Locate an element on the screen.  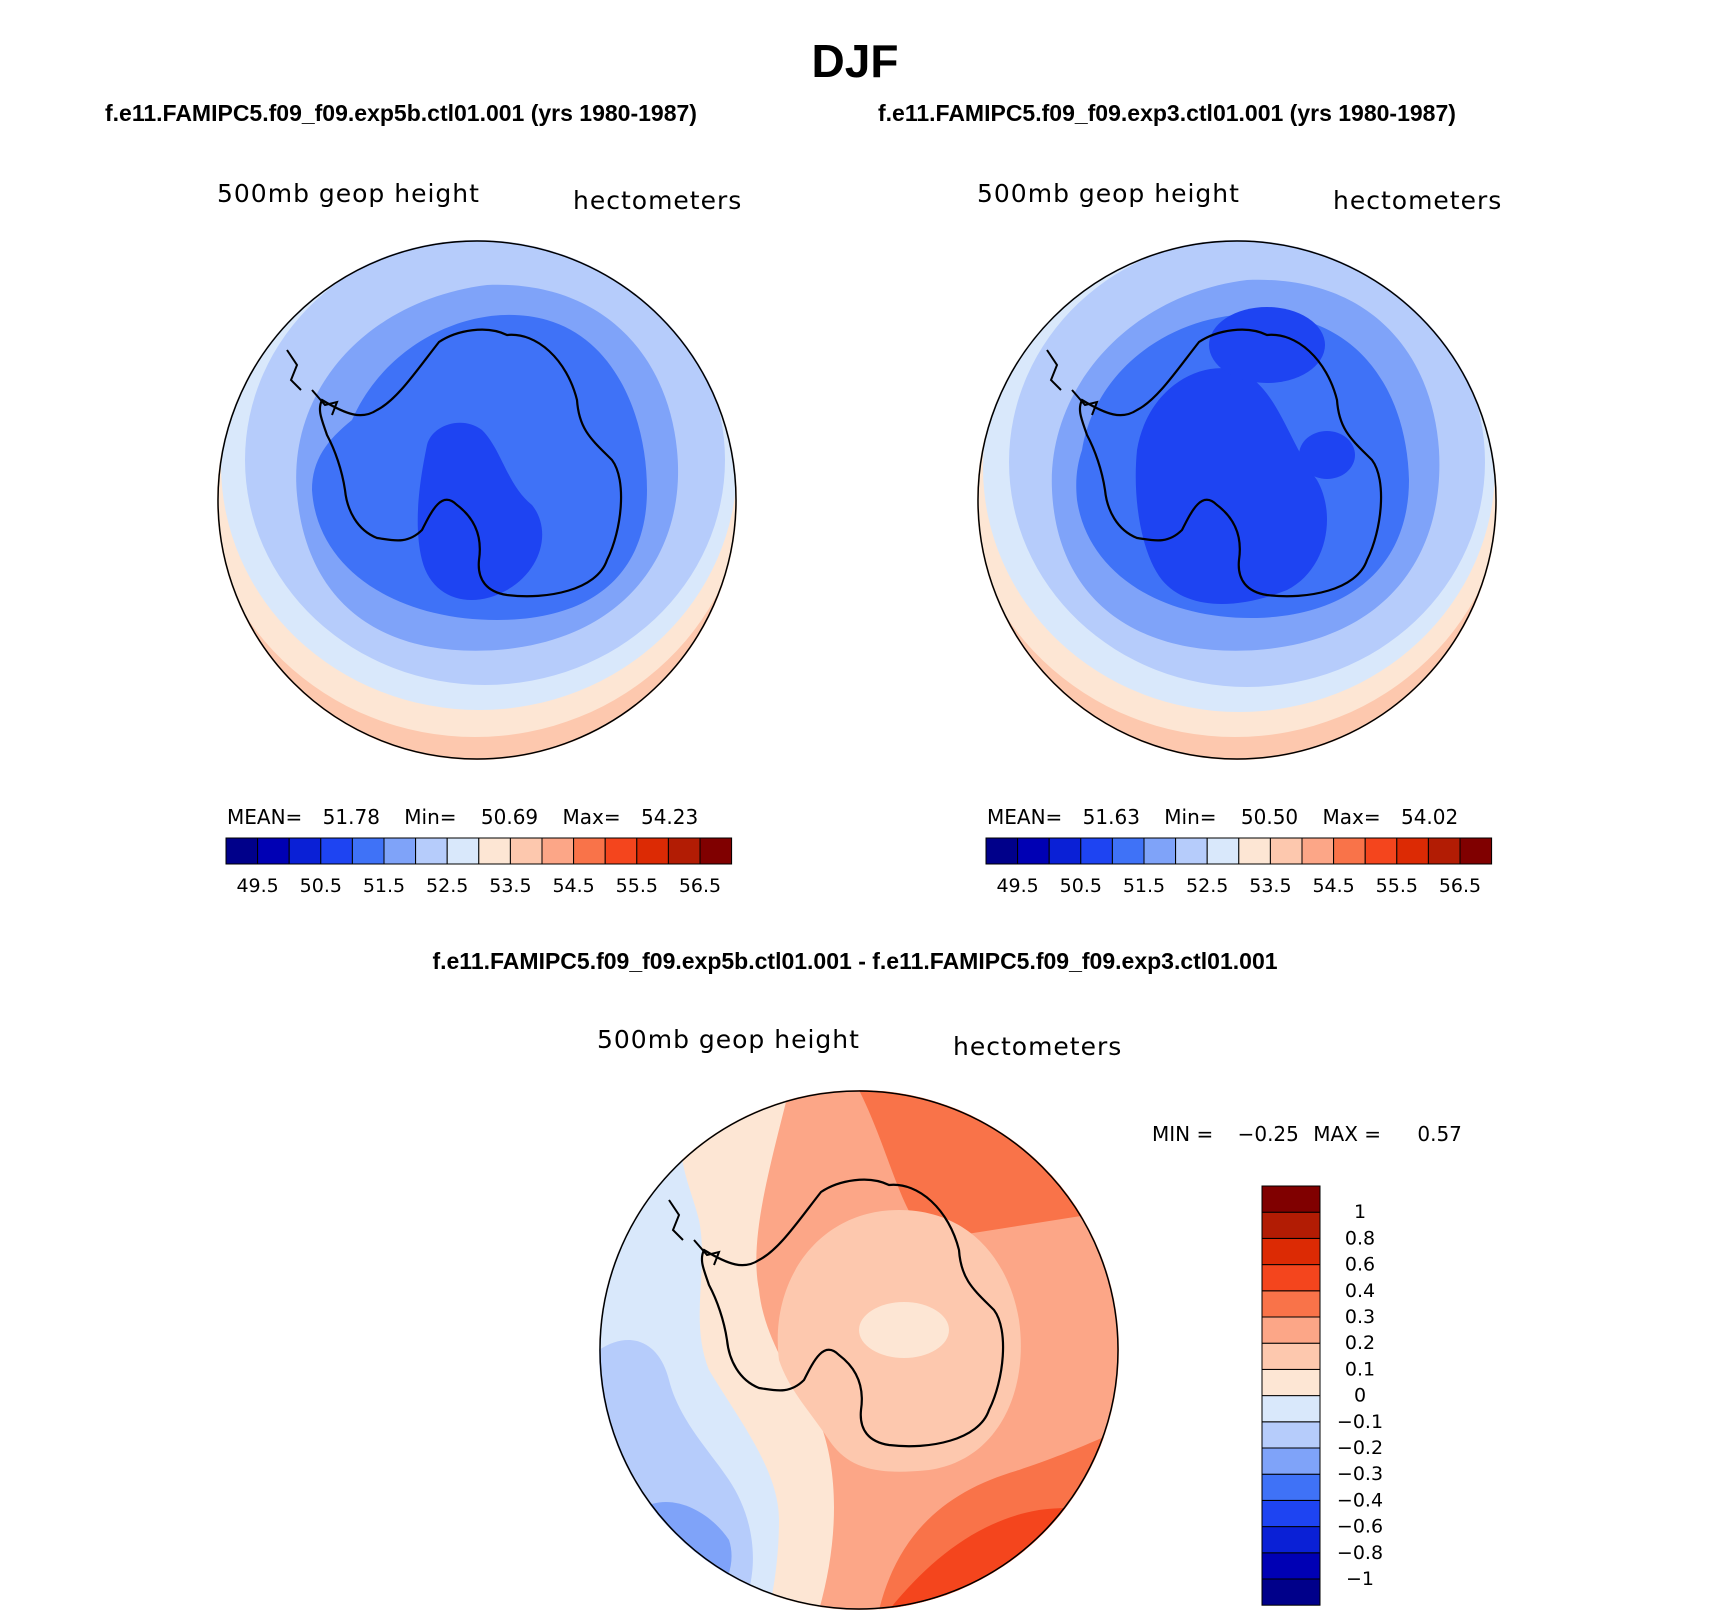
panel2-mean-label: MEAN= is located at coordinates (1025, 817).